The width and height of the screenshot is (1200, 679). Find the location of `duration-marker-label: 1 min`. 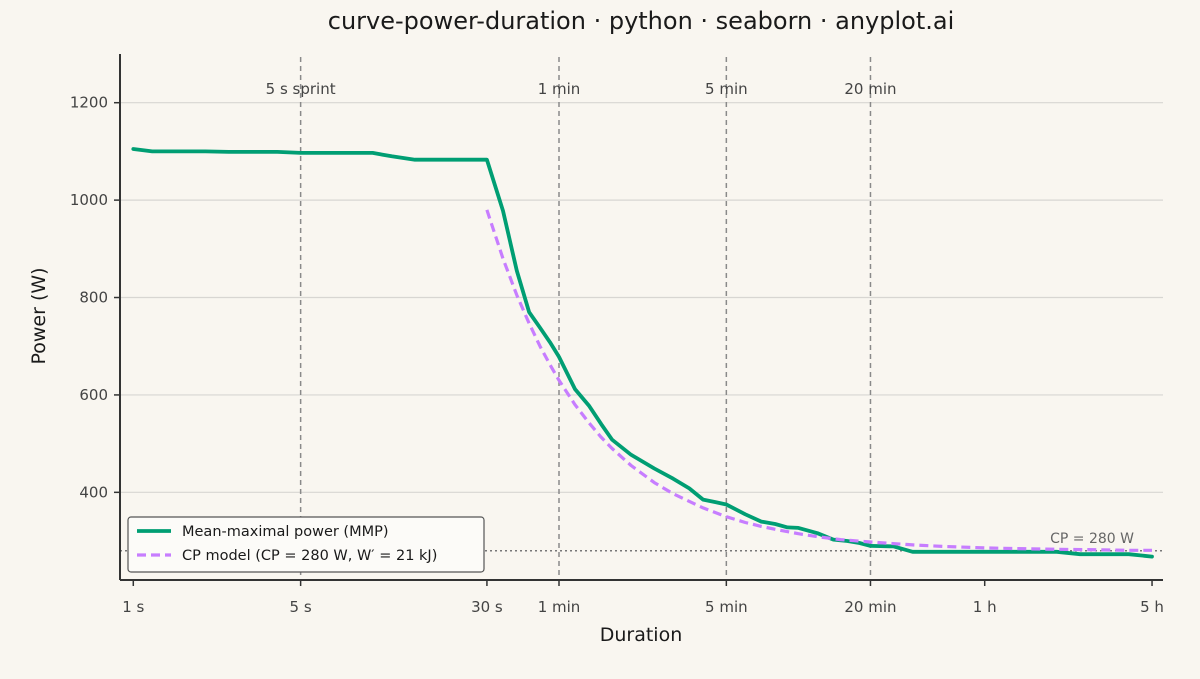

duration-marker-label: 1 min is located at coordinates (559, 89).